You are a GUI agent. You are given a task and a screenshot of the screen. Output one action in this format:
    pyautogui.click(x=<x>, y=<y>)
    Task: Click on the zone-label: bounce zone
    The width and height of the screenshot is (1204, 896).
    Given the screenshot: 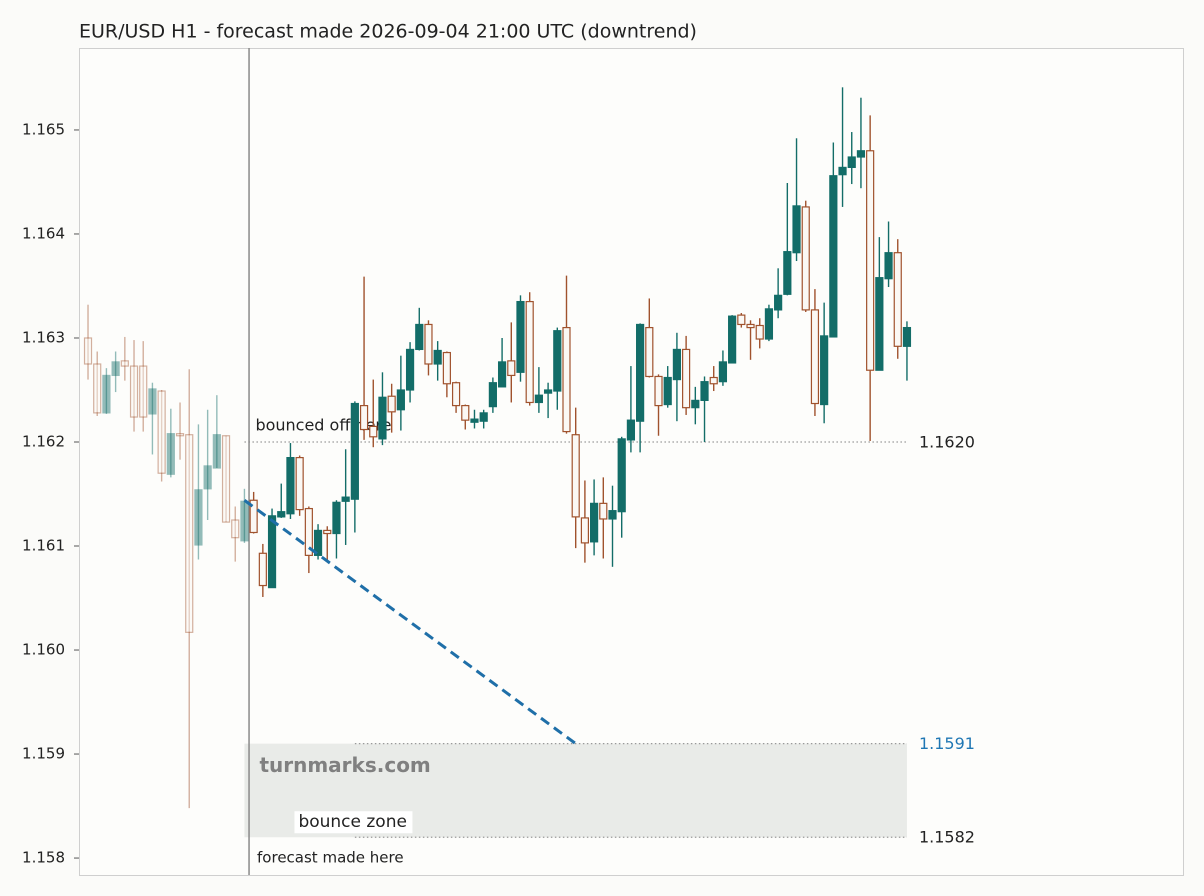 What is the action you would take?
    pyautogui.click(x=352, y=822)
    